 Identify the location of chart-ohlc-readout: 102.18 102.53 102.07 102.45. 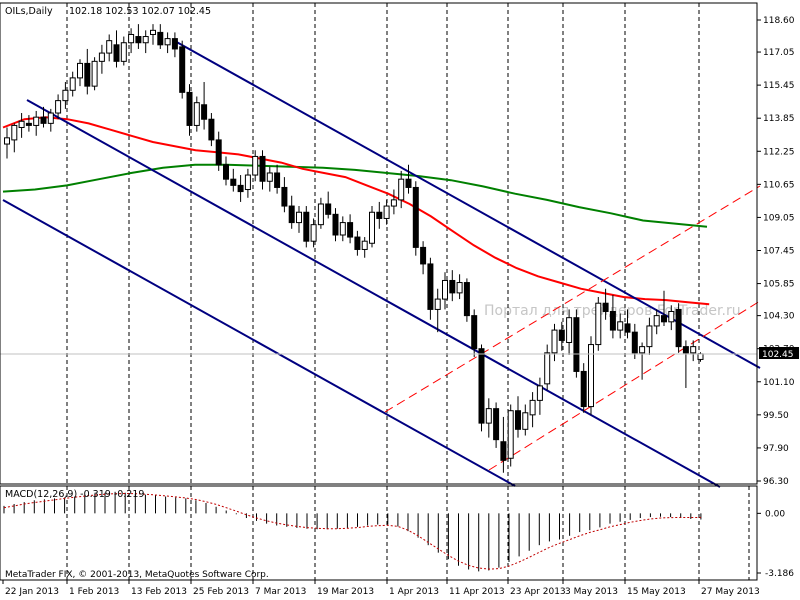
(140, 11).